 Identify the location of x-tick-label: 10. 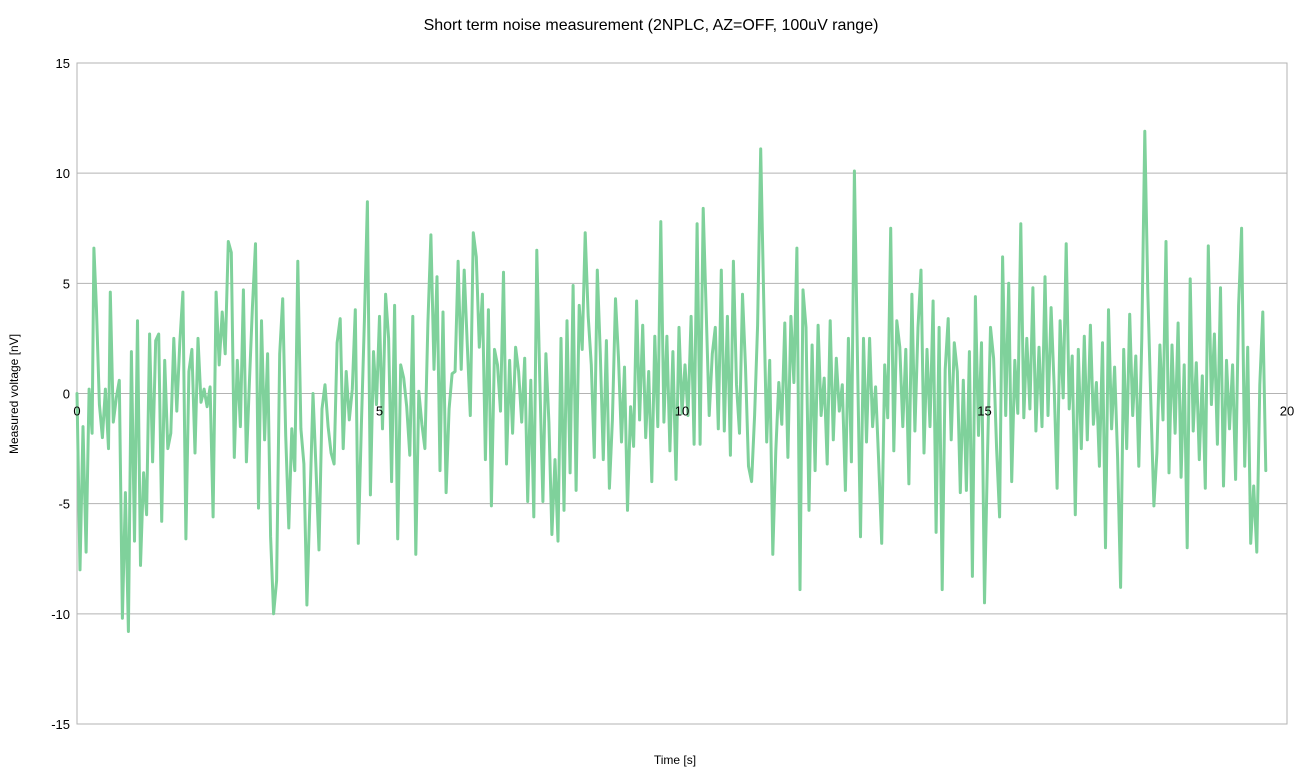
(682, 411).